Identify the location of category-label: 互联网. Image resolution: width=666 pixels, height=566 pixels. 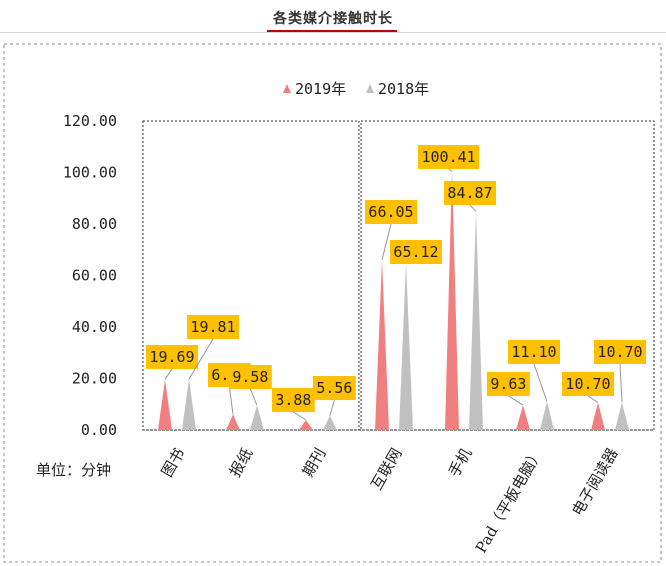
(386, 469).